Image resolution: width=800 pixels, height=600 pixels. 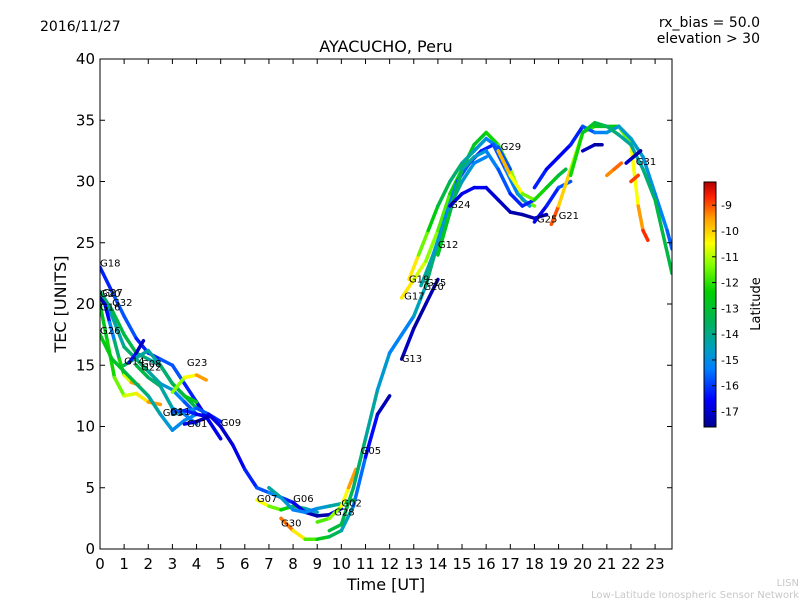 I want to click on segment-g23, so click(x=178, y=384).